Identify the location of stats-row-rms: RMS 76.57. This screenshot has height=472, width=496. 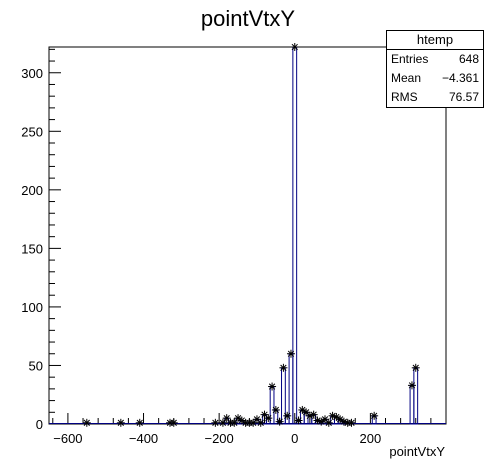
(435, 97).